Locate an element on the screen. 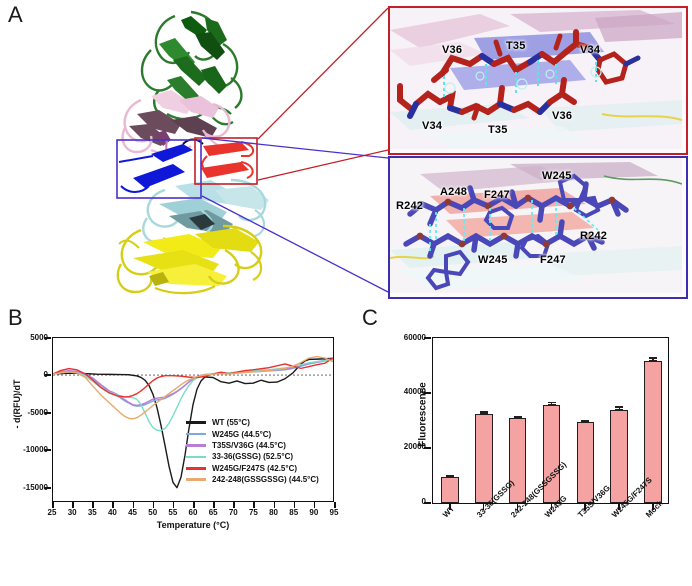 The height and width of the screenshot is (586, 692). residue-label-f247-top: F247 is located at coordinates (497, 195).